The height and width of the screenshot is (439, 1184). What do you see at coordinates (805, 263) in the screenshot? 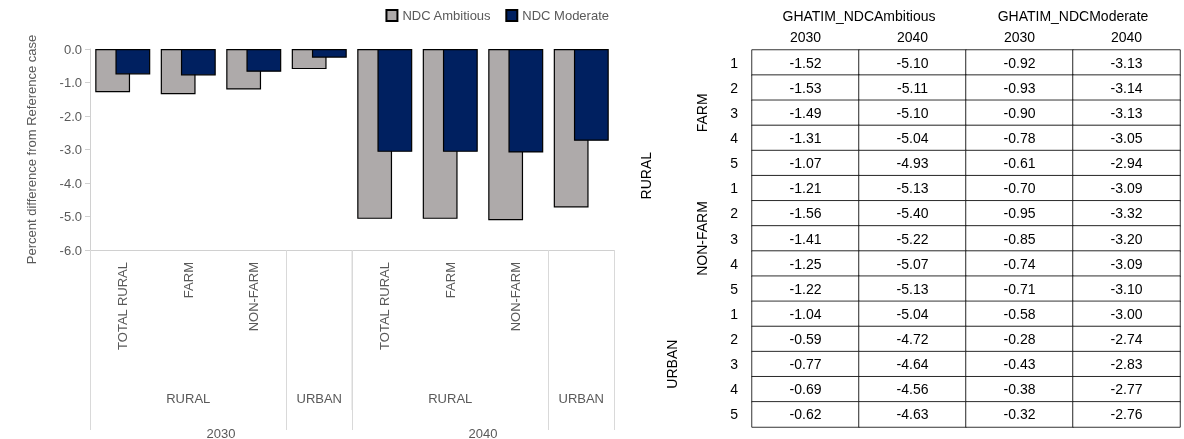
I see `data-label: -1.25` at bounding box center [805, 263].